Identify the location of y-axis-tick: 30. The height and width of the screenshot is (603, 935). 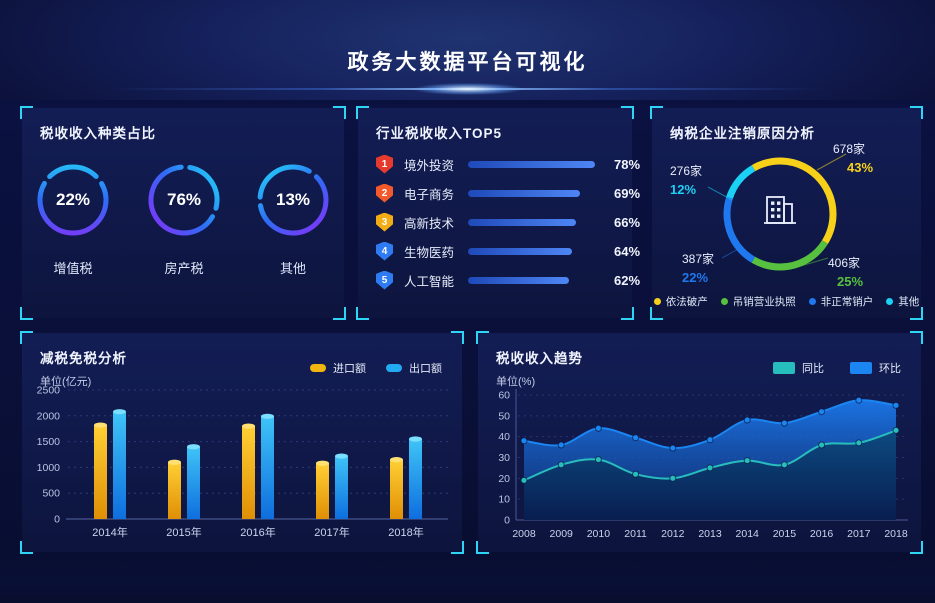
(504, 458).